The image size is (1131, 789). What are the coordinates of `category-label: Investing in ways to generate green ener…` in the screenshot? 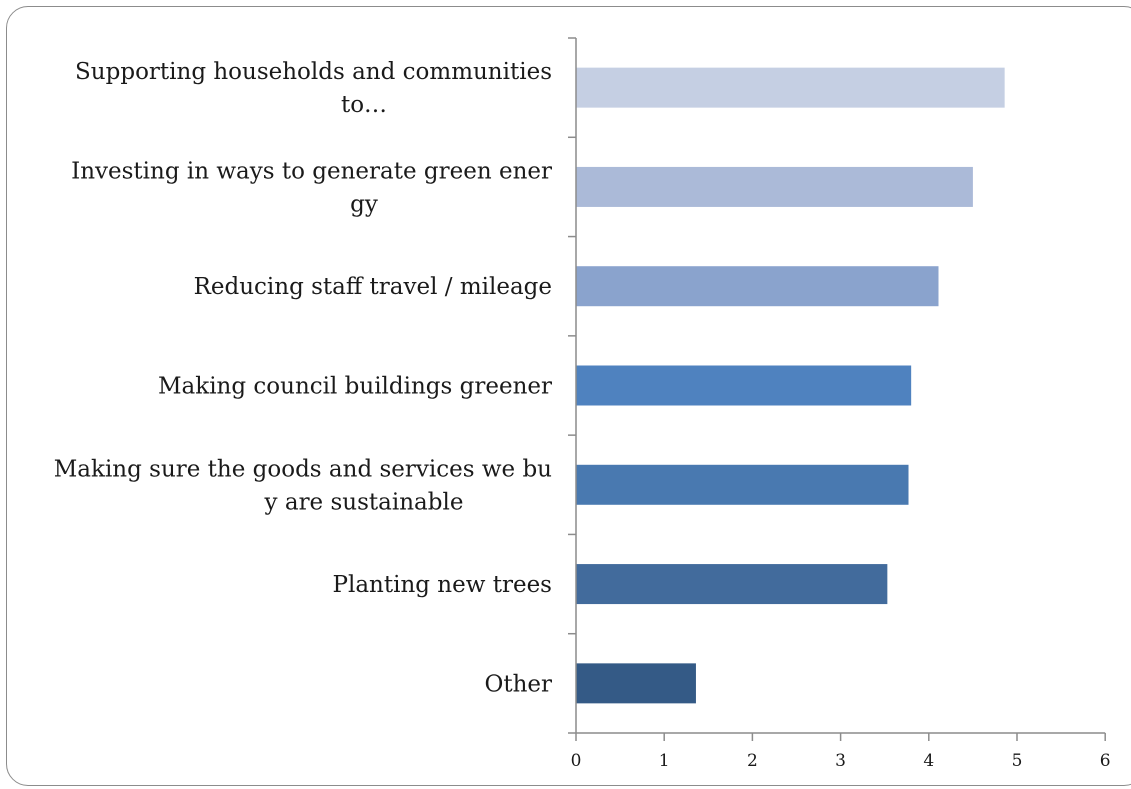 It's located at (311, 187).